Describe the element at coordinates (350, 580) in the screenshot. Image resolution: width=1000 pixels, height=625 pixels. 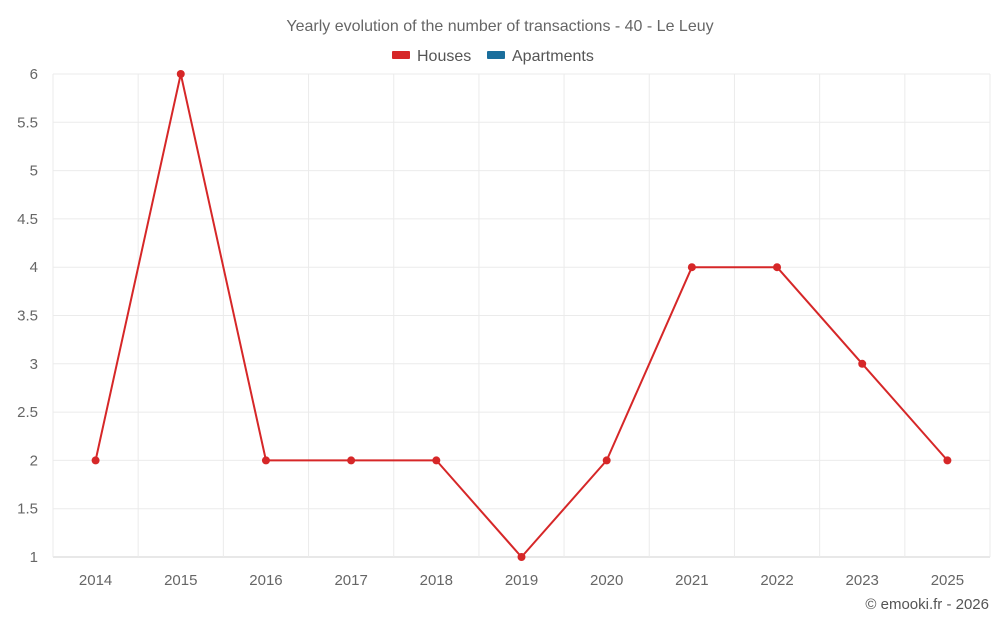
I see `x-tick-label: 2017` at that location.